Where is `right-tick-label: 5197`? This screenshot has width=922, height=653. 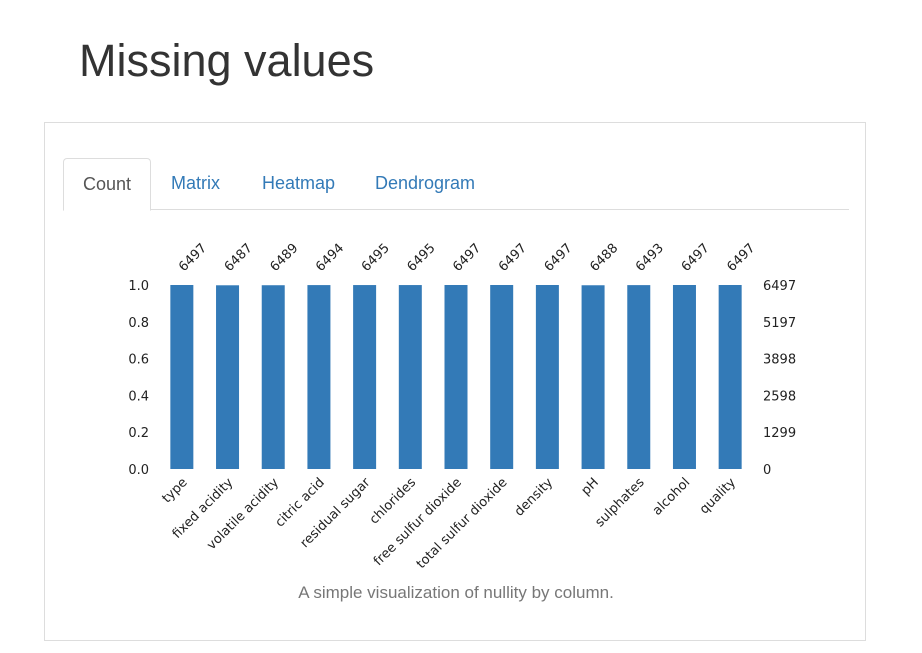
right-tick-label: 5197 is located at coordinates (779, 323).